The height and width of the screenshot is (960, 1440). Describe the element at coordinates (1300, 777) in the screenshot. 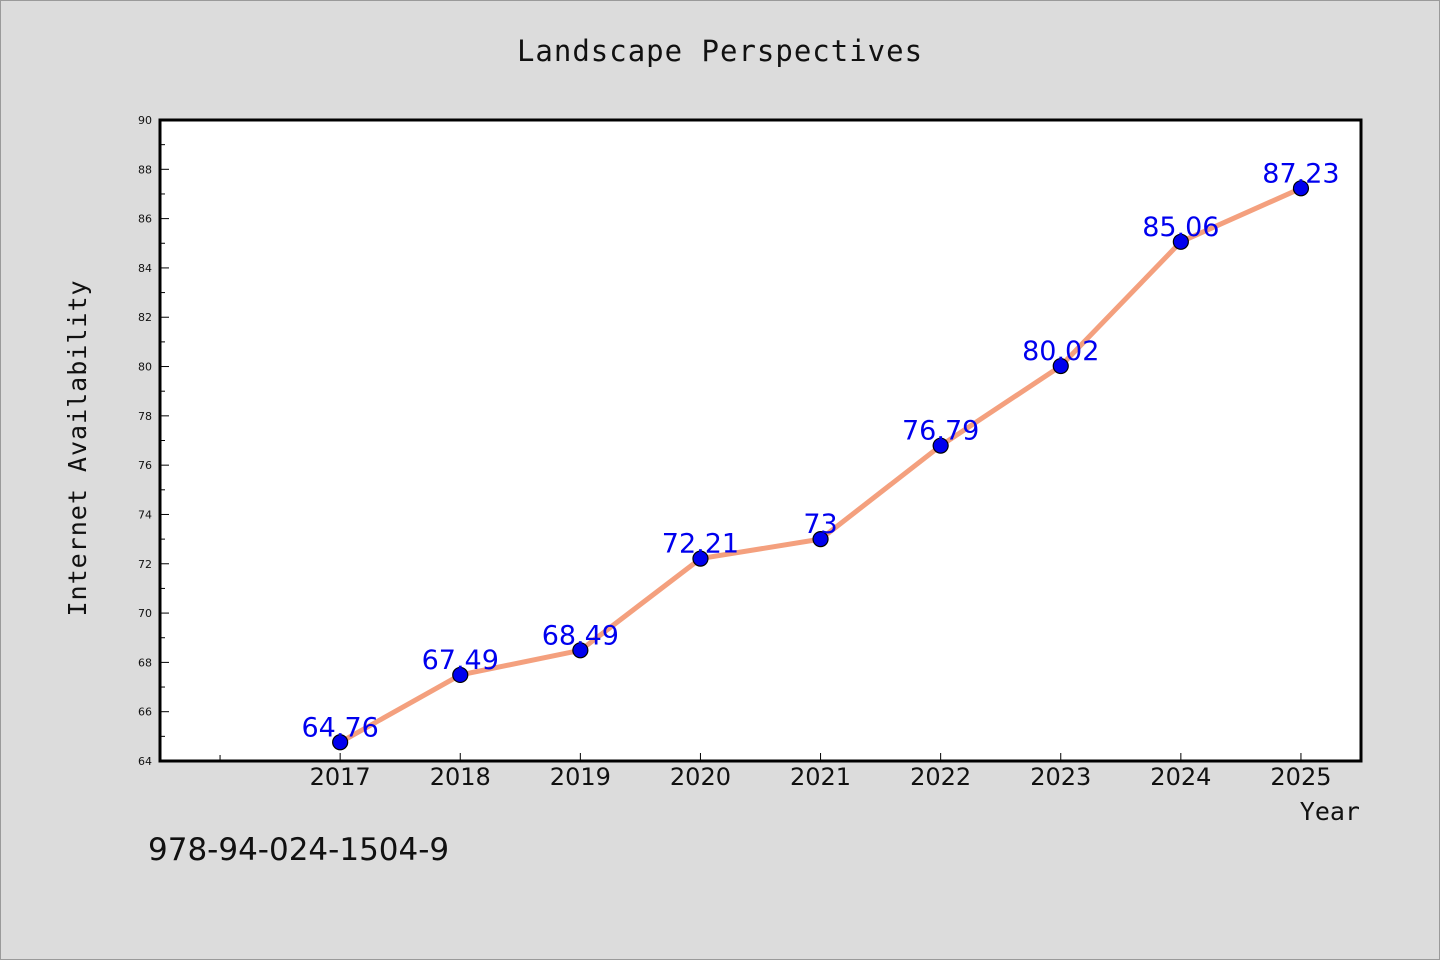

I see `x-tick-label: 2025` at that location.